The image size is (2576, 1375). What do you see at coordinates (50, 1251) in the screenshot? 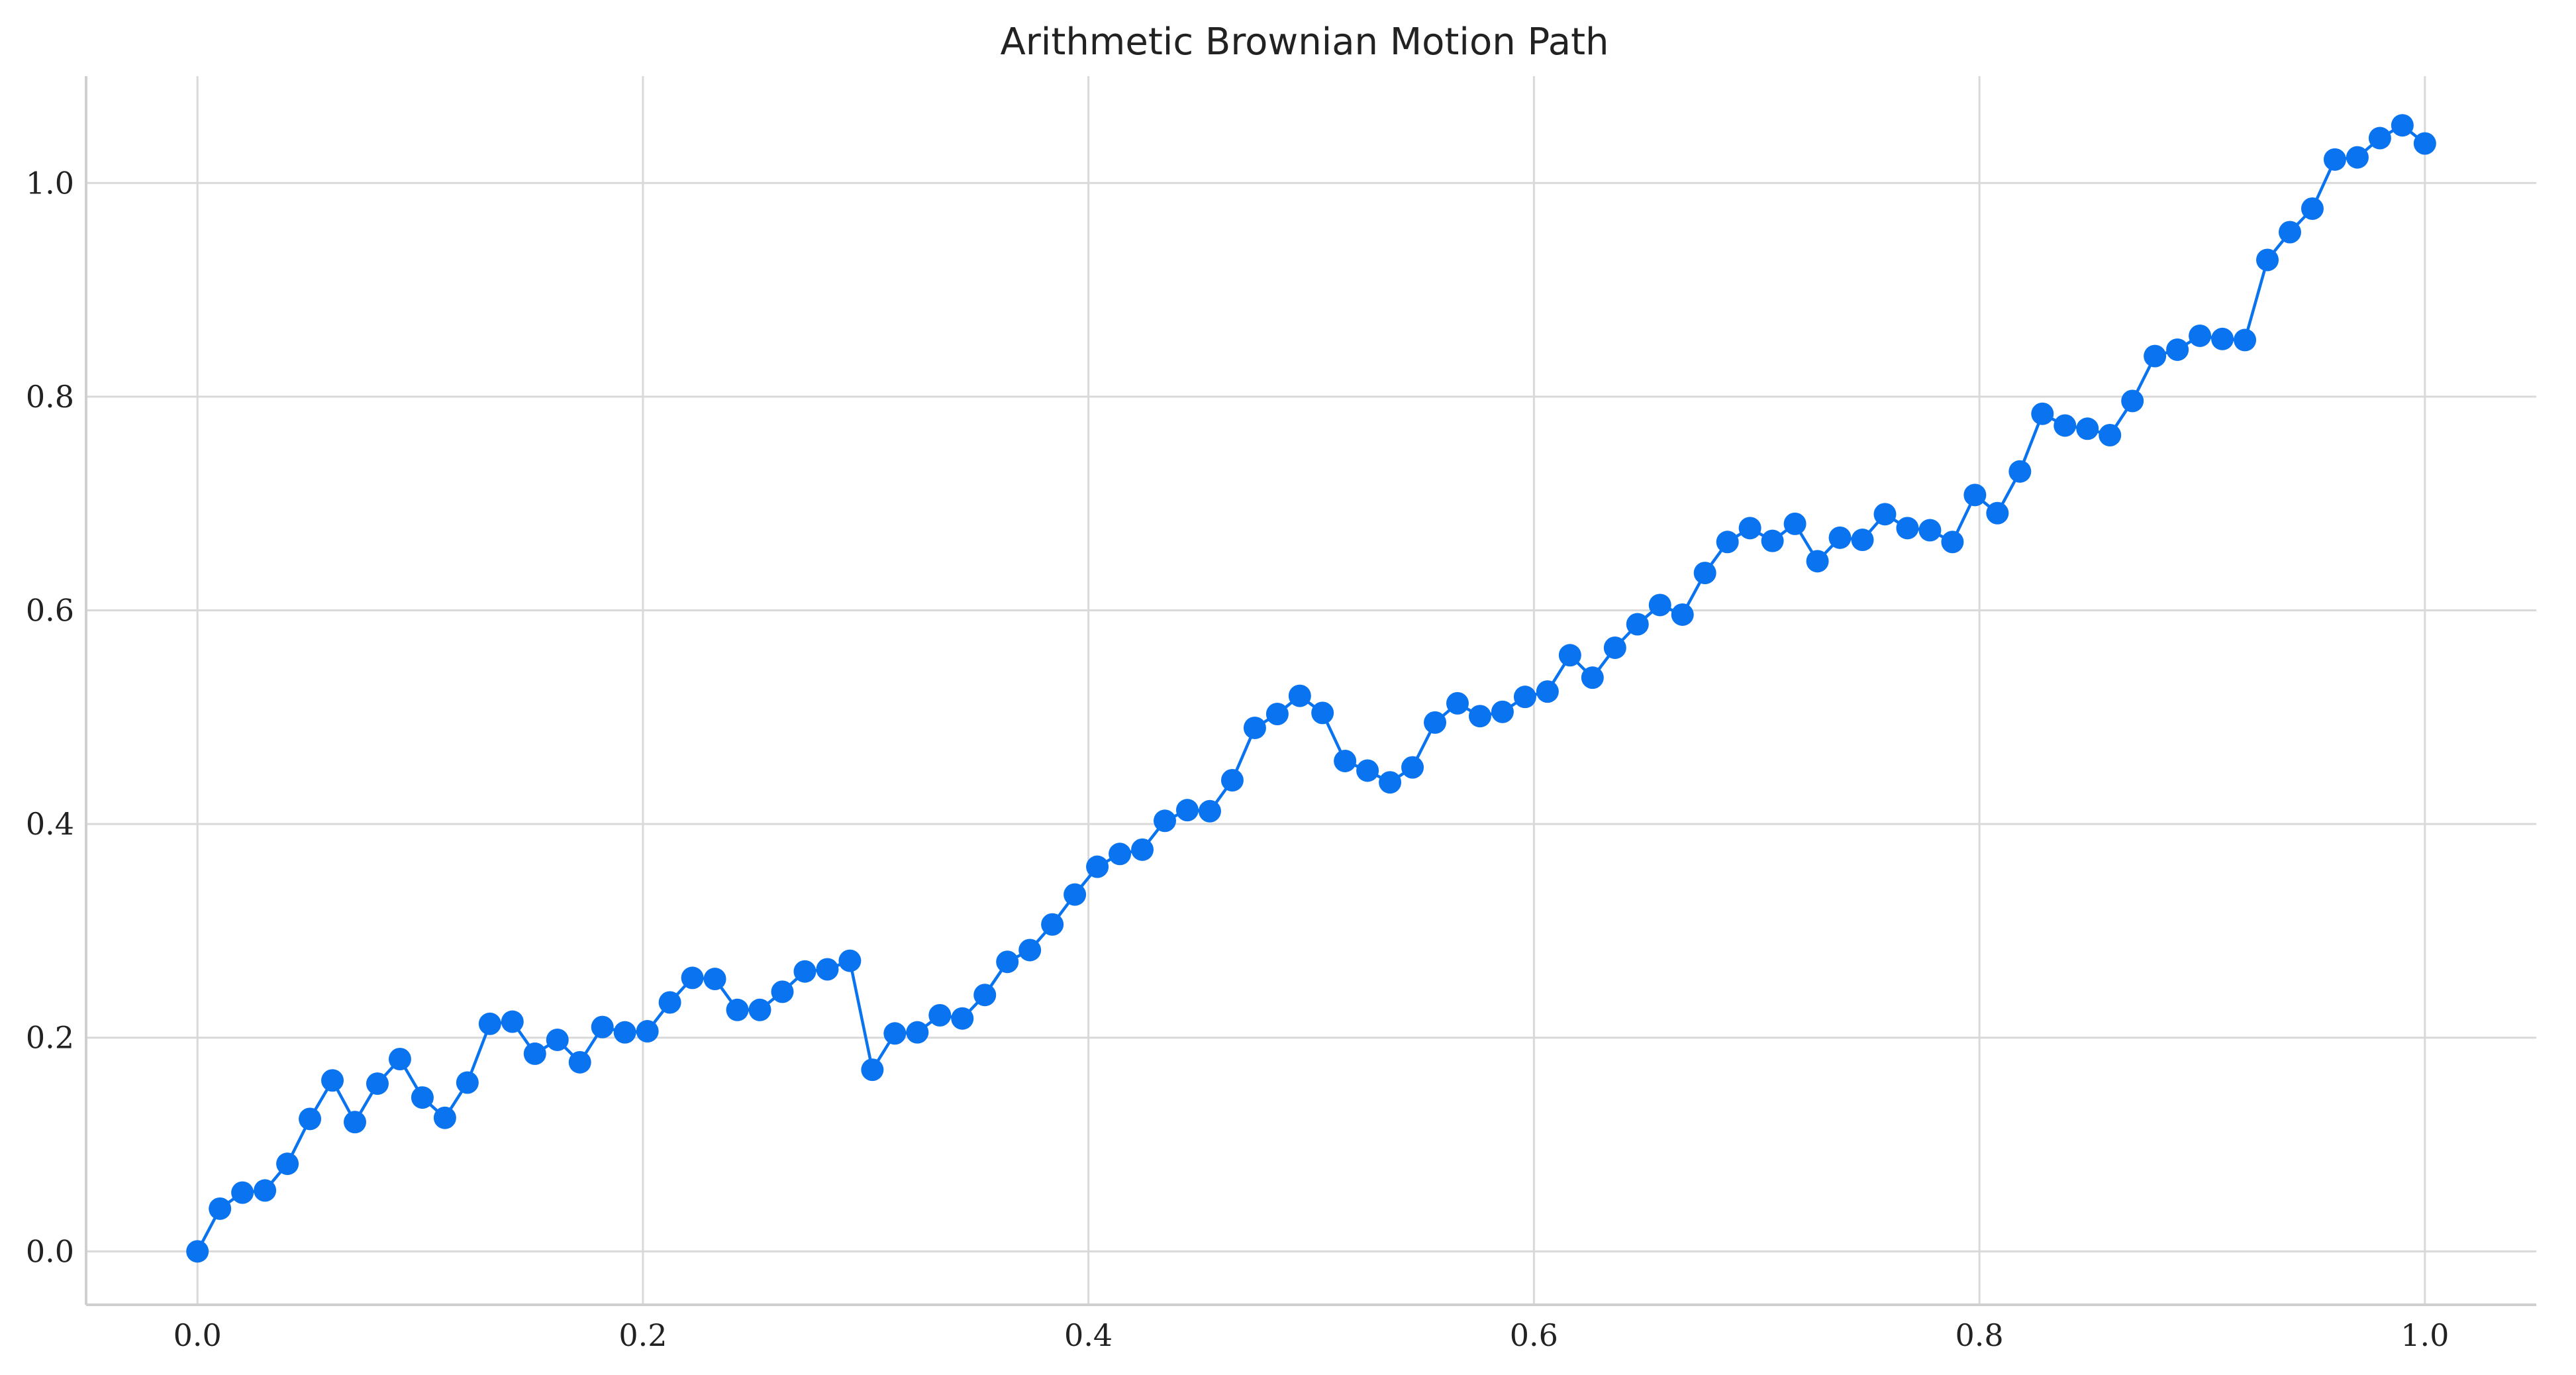
I see `y-tick-label: 0.0` at bounding box center [50, 1251].